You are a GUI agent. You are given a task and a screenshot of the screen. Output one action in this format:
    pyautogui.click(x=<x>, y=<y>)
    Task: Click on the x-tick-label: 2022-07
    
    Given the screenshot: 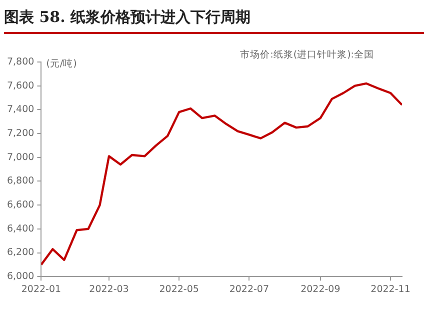 What is the action you would take?
    pyautogui.click(x=249, y=289)
    